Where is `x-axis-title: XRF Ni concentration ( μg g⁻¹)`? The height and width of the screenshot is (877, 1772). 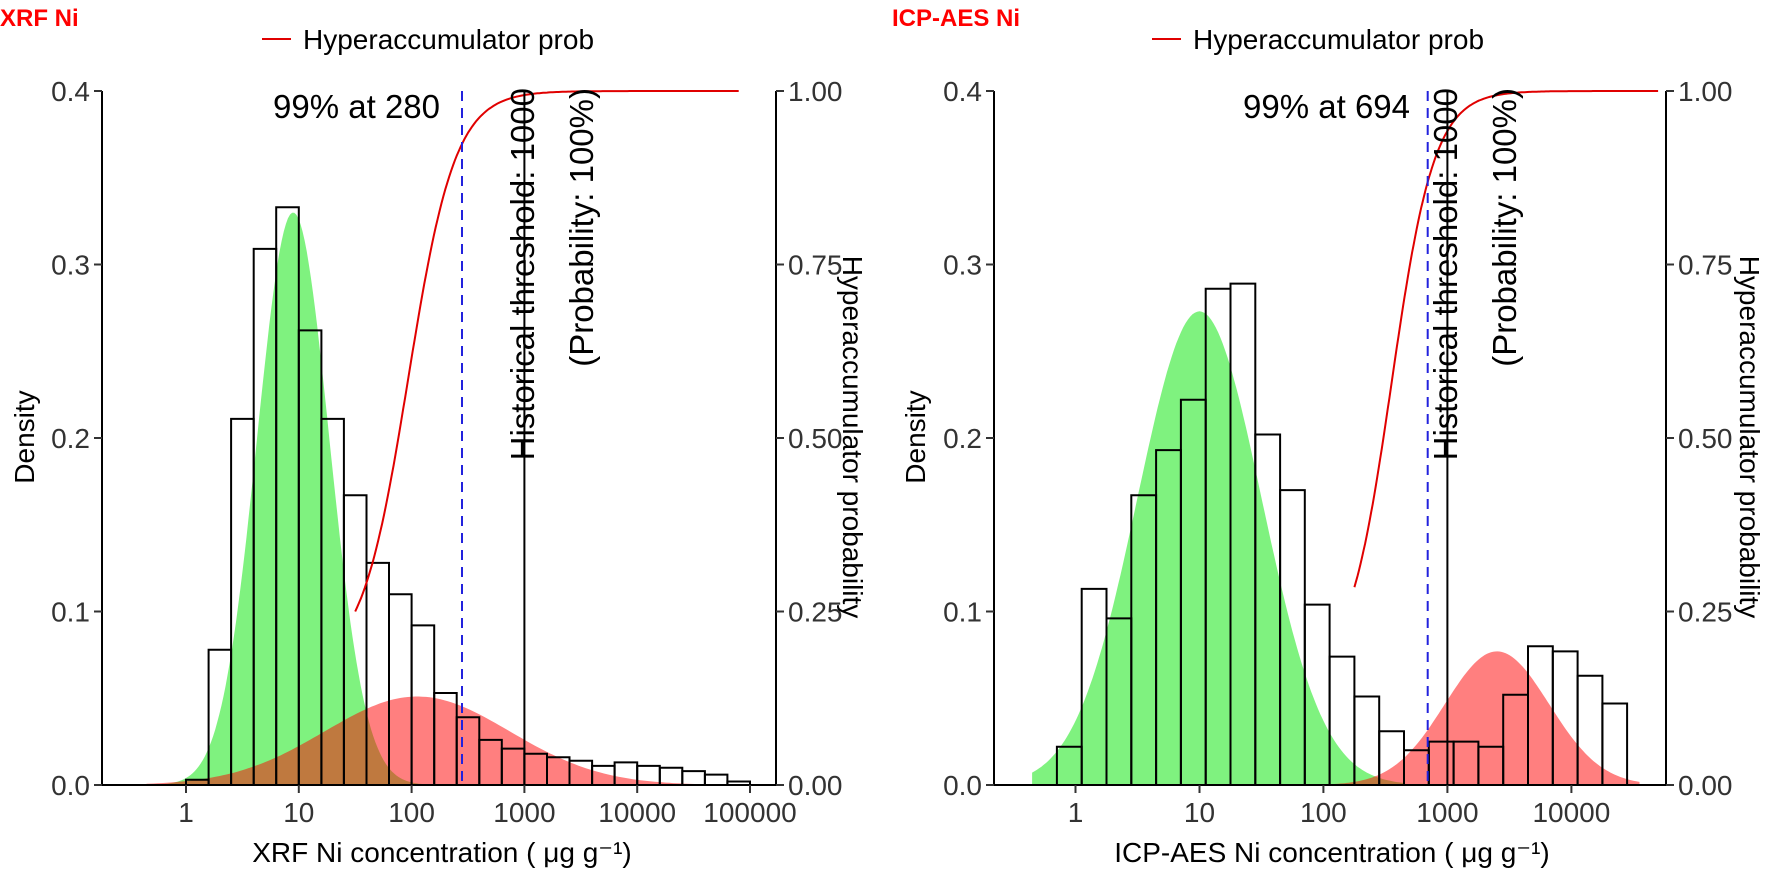
x-axis-title: XRF Ni concentration ( μg g⁻¹) is located at coordinates (441, 852).